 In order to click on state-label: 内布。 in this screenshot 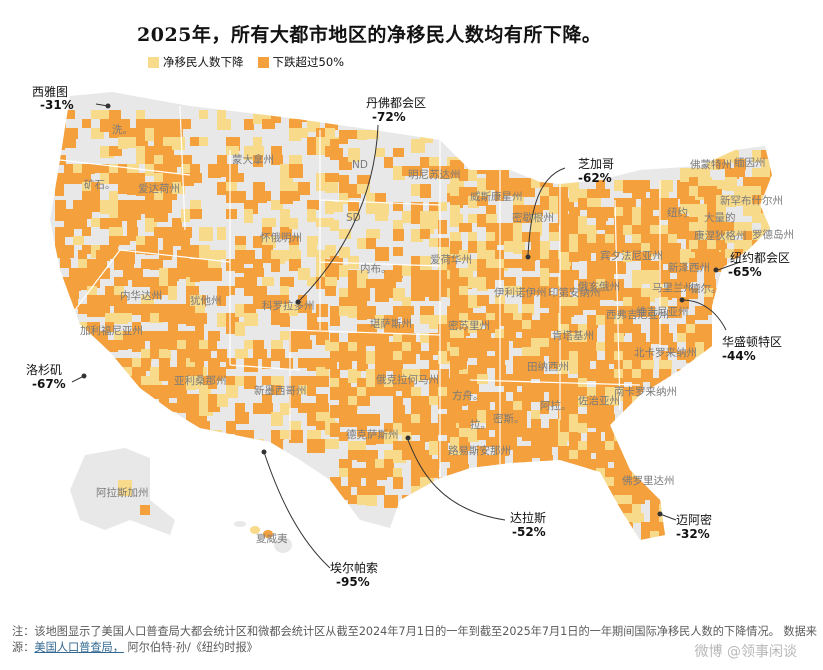, I will do `click(376, 268)`.